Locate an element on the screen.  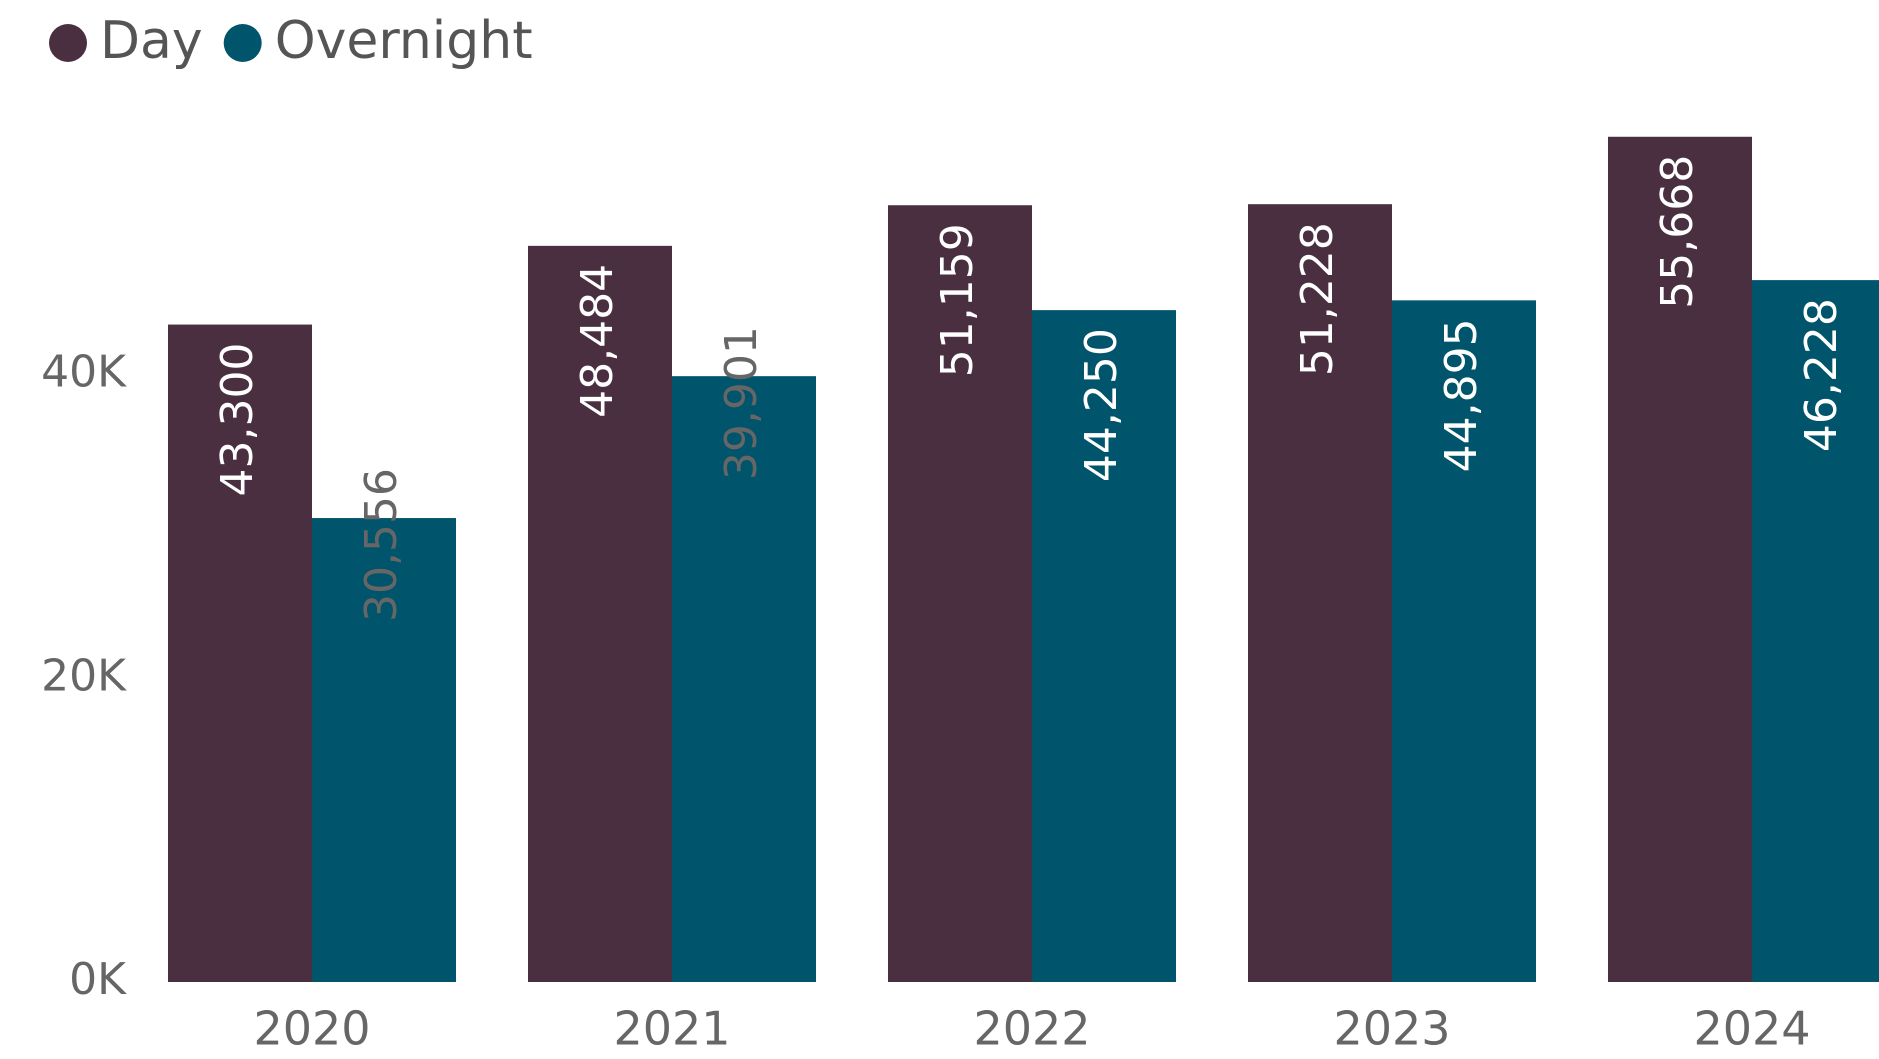
data-label: 44,895 is located at coordinates (1461, 395).